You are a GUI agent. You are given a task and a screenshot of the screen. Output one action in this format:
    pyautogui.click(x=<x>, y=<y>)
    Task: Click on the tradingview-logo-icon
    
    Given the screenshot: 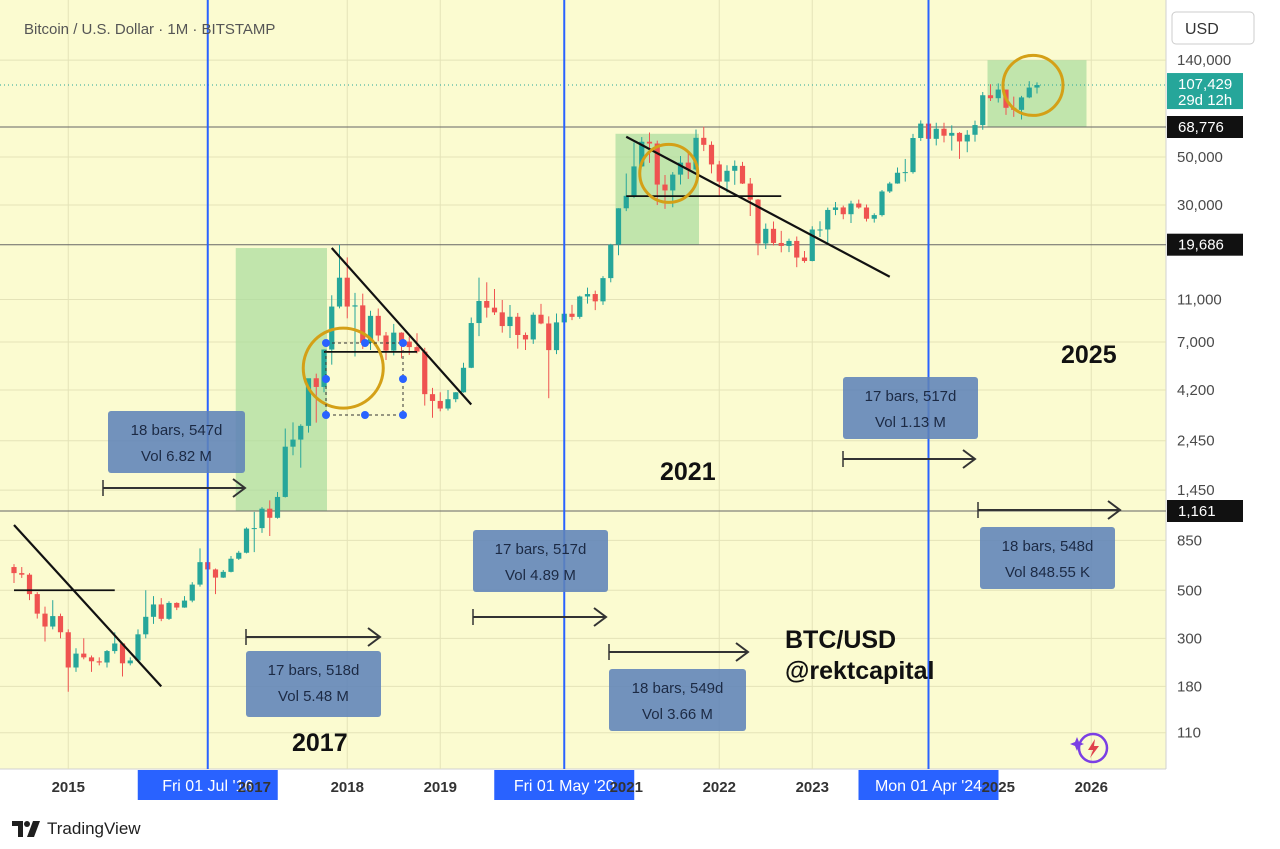 What is the action you would take?
    pyautogui.click(x=27, y=829)
    